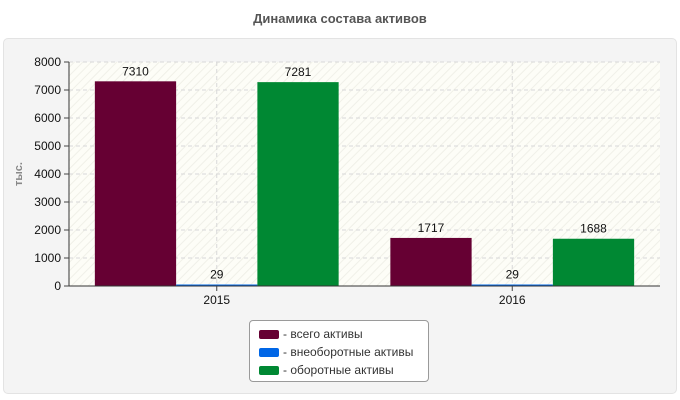  What do you see at coordinates (269, 334) in the screenshot?
I see `legend-swatch-total` at bounding box center [269, 334].